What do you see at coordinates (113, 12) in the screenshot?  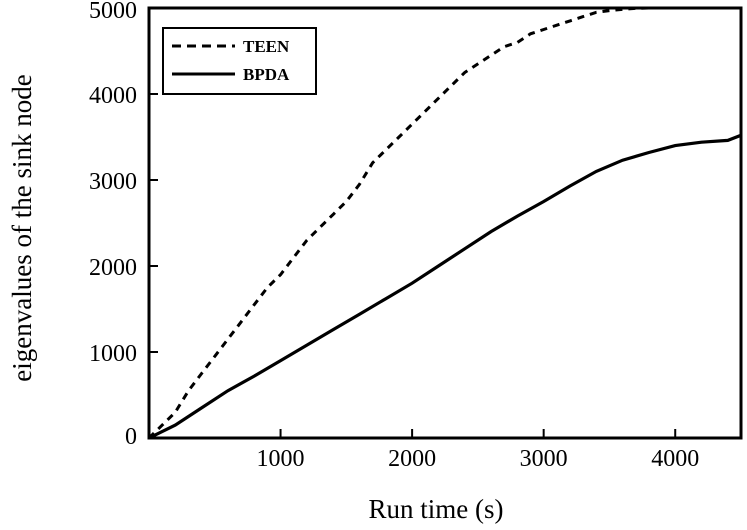 I see `y-tick-label: 5000` at bounding box center [113, 12].